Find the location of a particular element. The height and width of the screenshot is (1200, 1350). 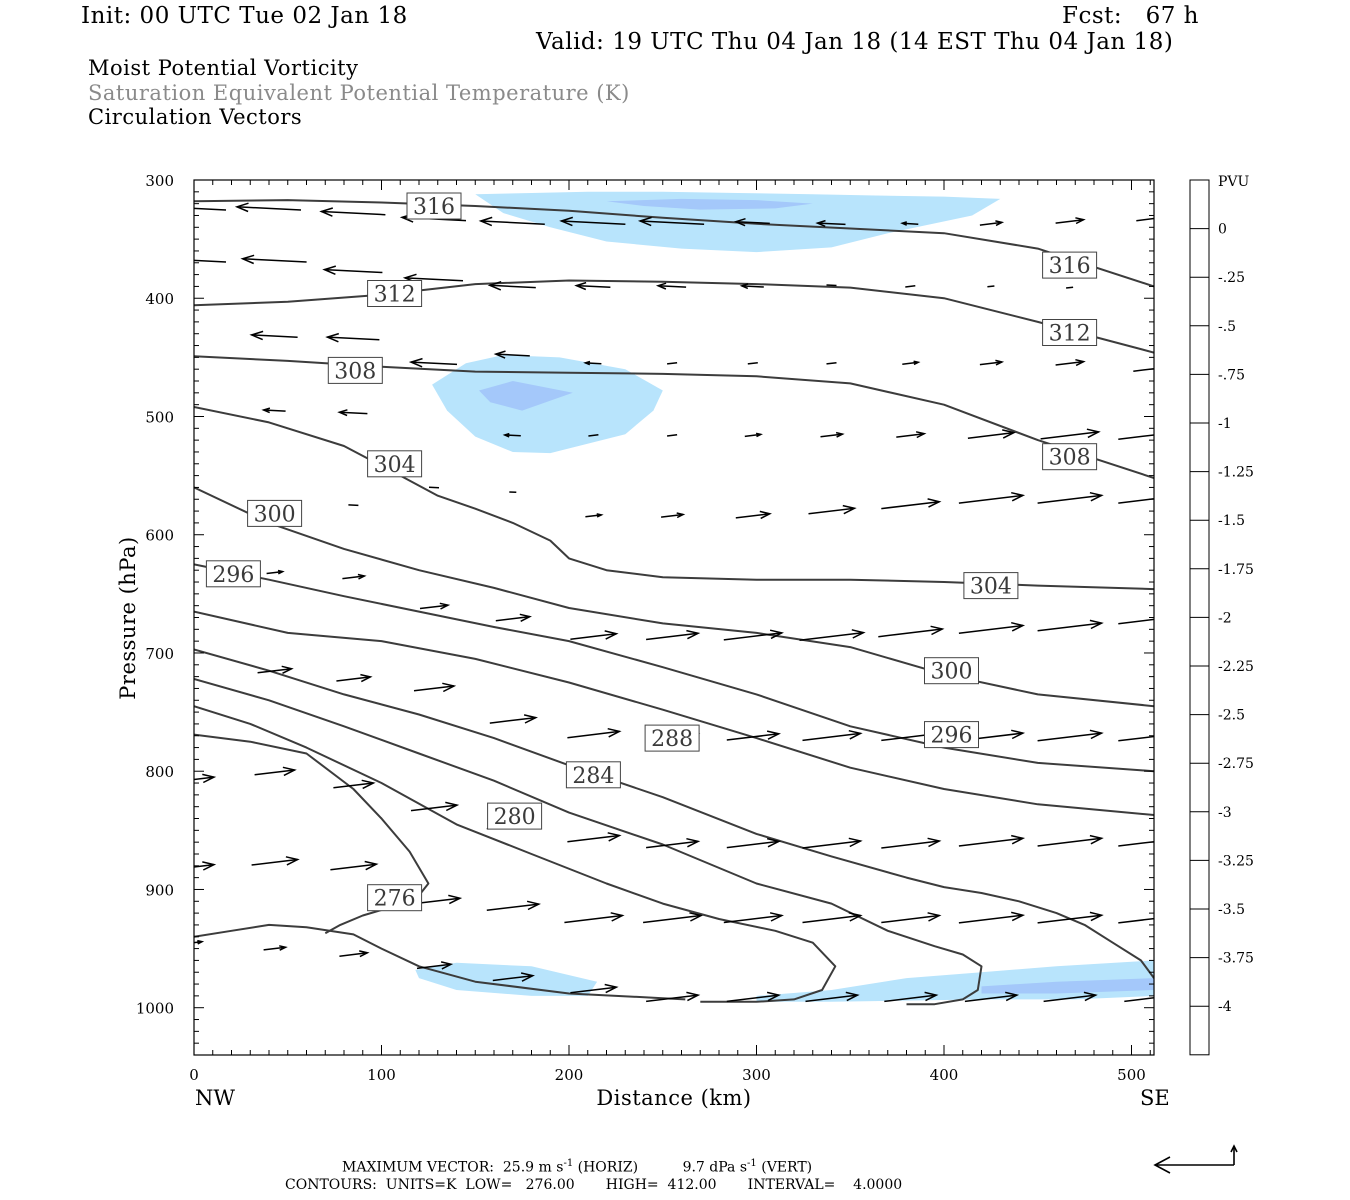

contour-label: 304 is located at coordinates (395, 464).